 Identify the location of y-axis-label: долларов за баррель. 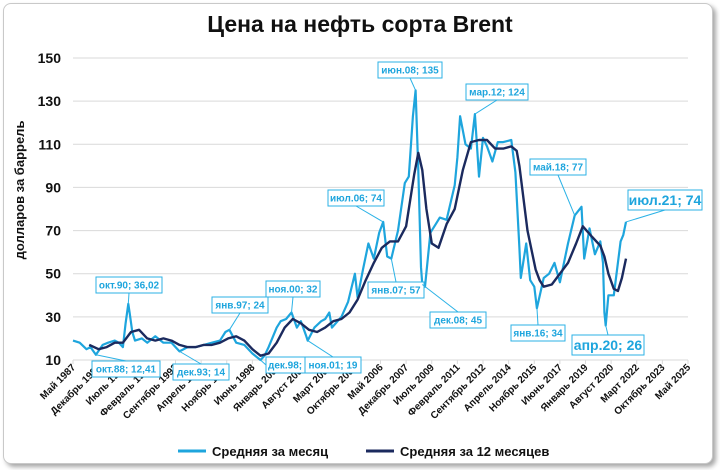
(19, 190).